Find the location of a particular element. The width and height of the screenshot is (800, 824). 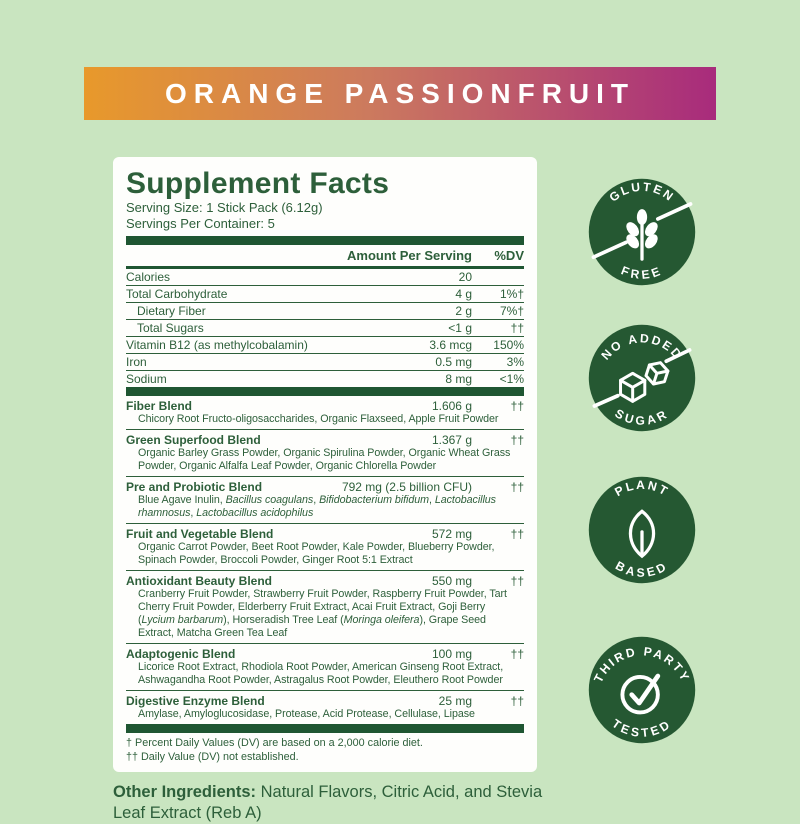

serving-size: Serving Size: 1 Stick Pack (6.12g) is located at coordinates (224, 207).